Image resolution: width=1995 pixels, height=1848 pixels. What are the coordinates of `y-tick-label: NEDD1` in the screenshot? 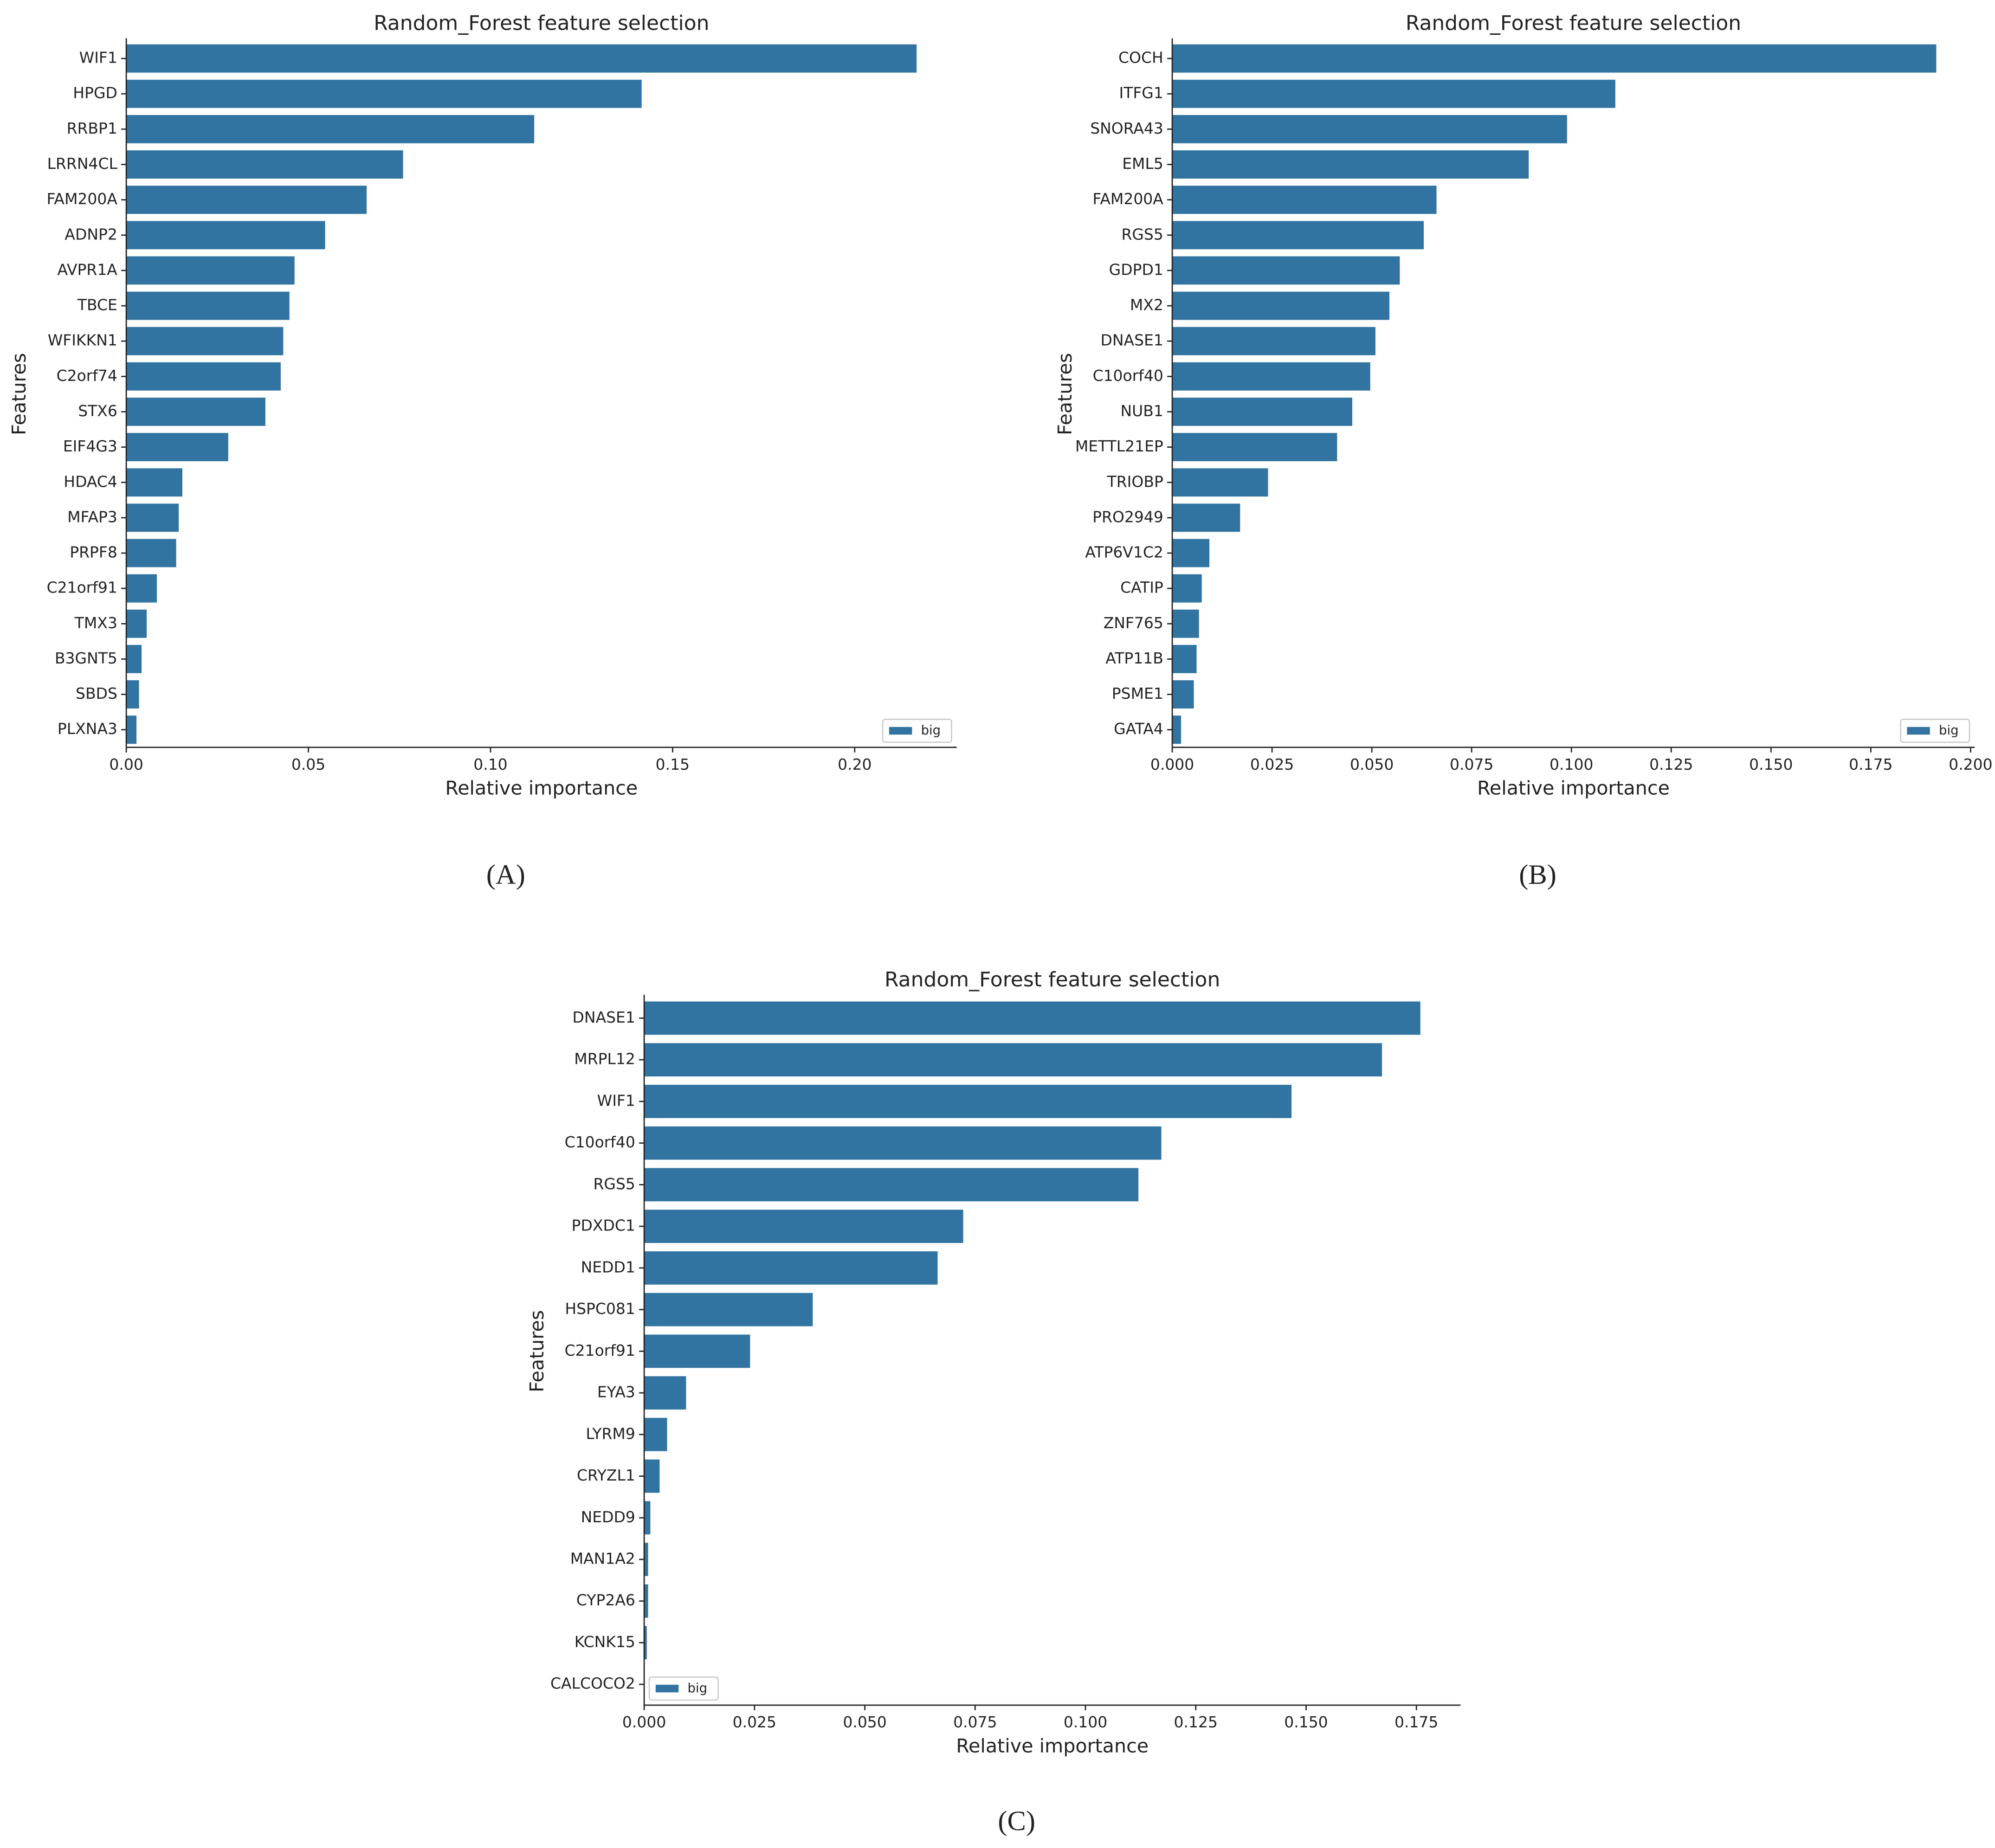 It's located at (608, 1267).